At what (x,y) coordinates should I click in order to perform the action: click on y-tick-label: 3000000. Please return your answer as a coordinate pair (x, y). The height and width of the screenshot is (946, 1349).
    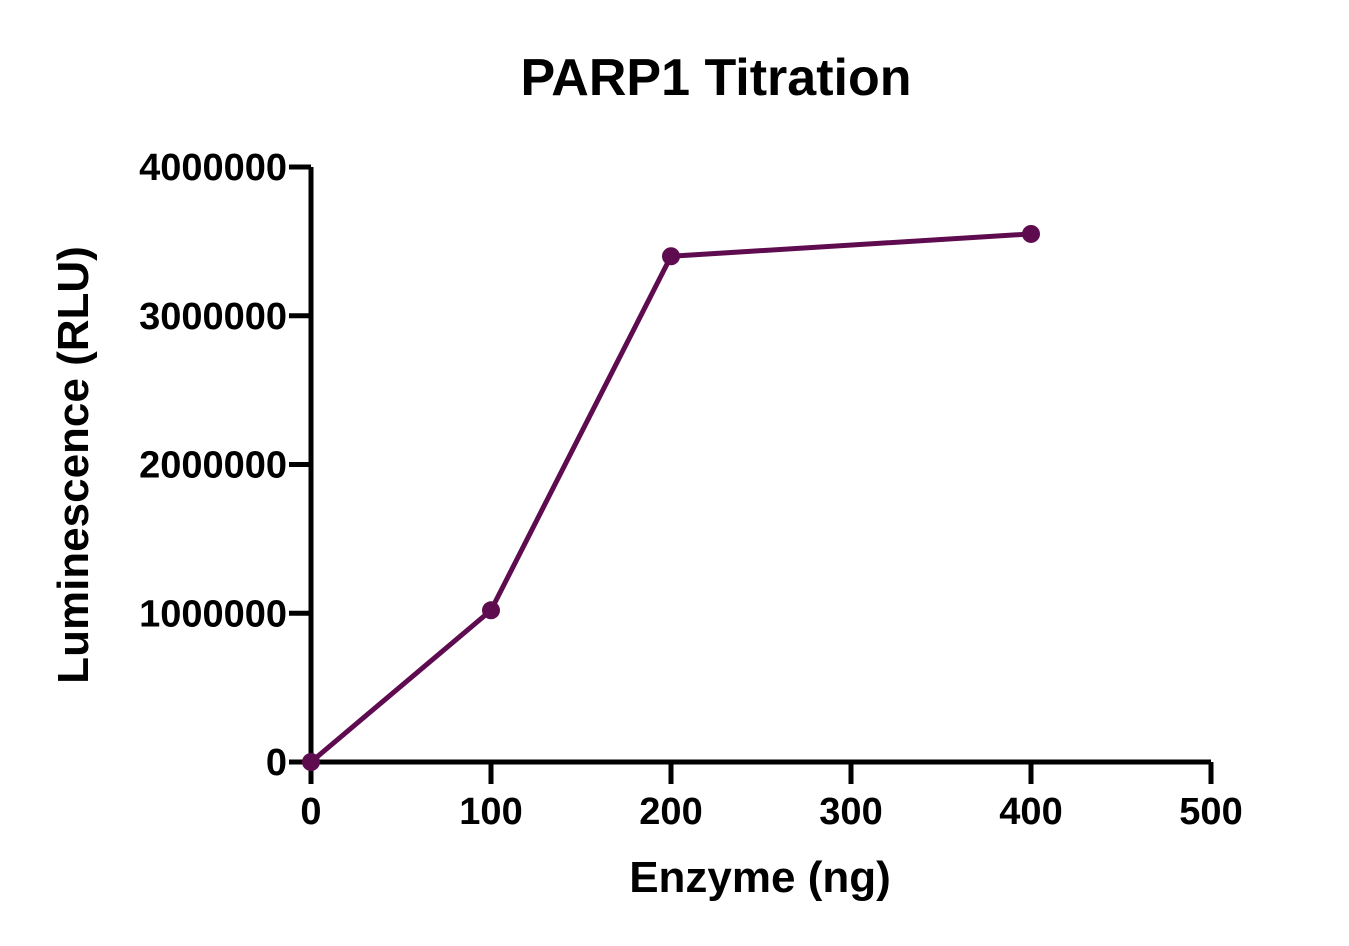
    Looking at the image, I should click on (213, 317).